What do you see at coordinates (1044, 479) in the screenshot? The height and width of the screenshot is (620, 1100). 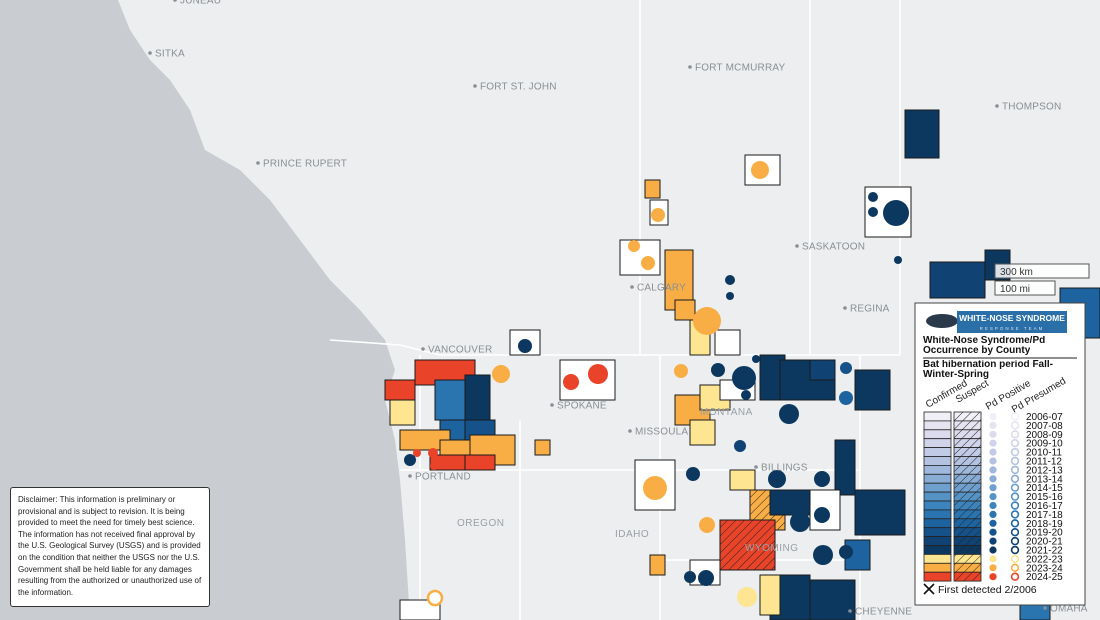 I see `period-label: 2013-14` at bounding box center [1044, 479].